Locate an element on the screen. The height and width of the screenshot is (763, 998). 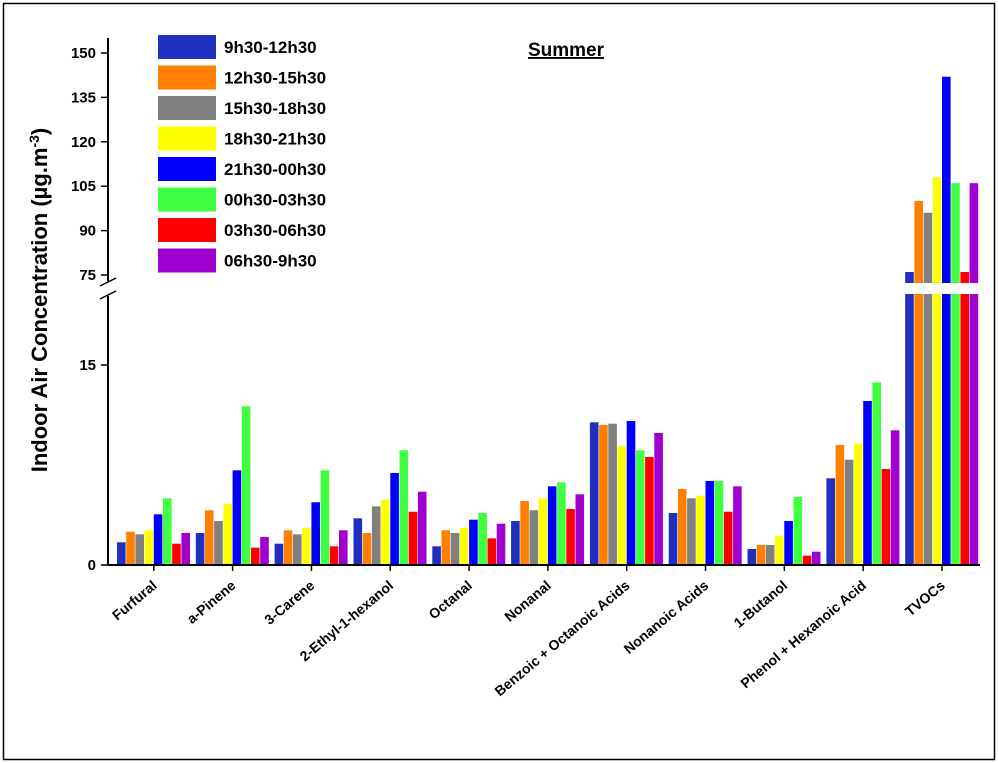
legend-label: 15h30-18h30 is located at coordinates (275, 108).